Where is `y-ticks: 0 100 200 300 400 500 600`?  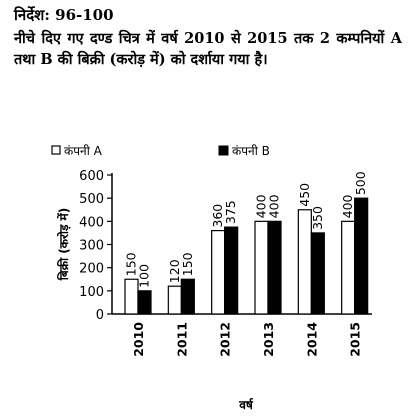
y-ticks: 0 100 200 300 400 500 600 is located at coordinates (95, 246).